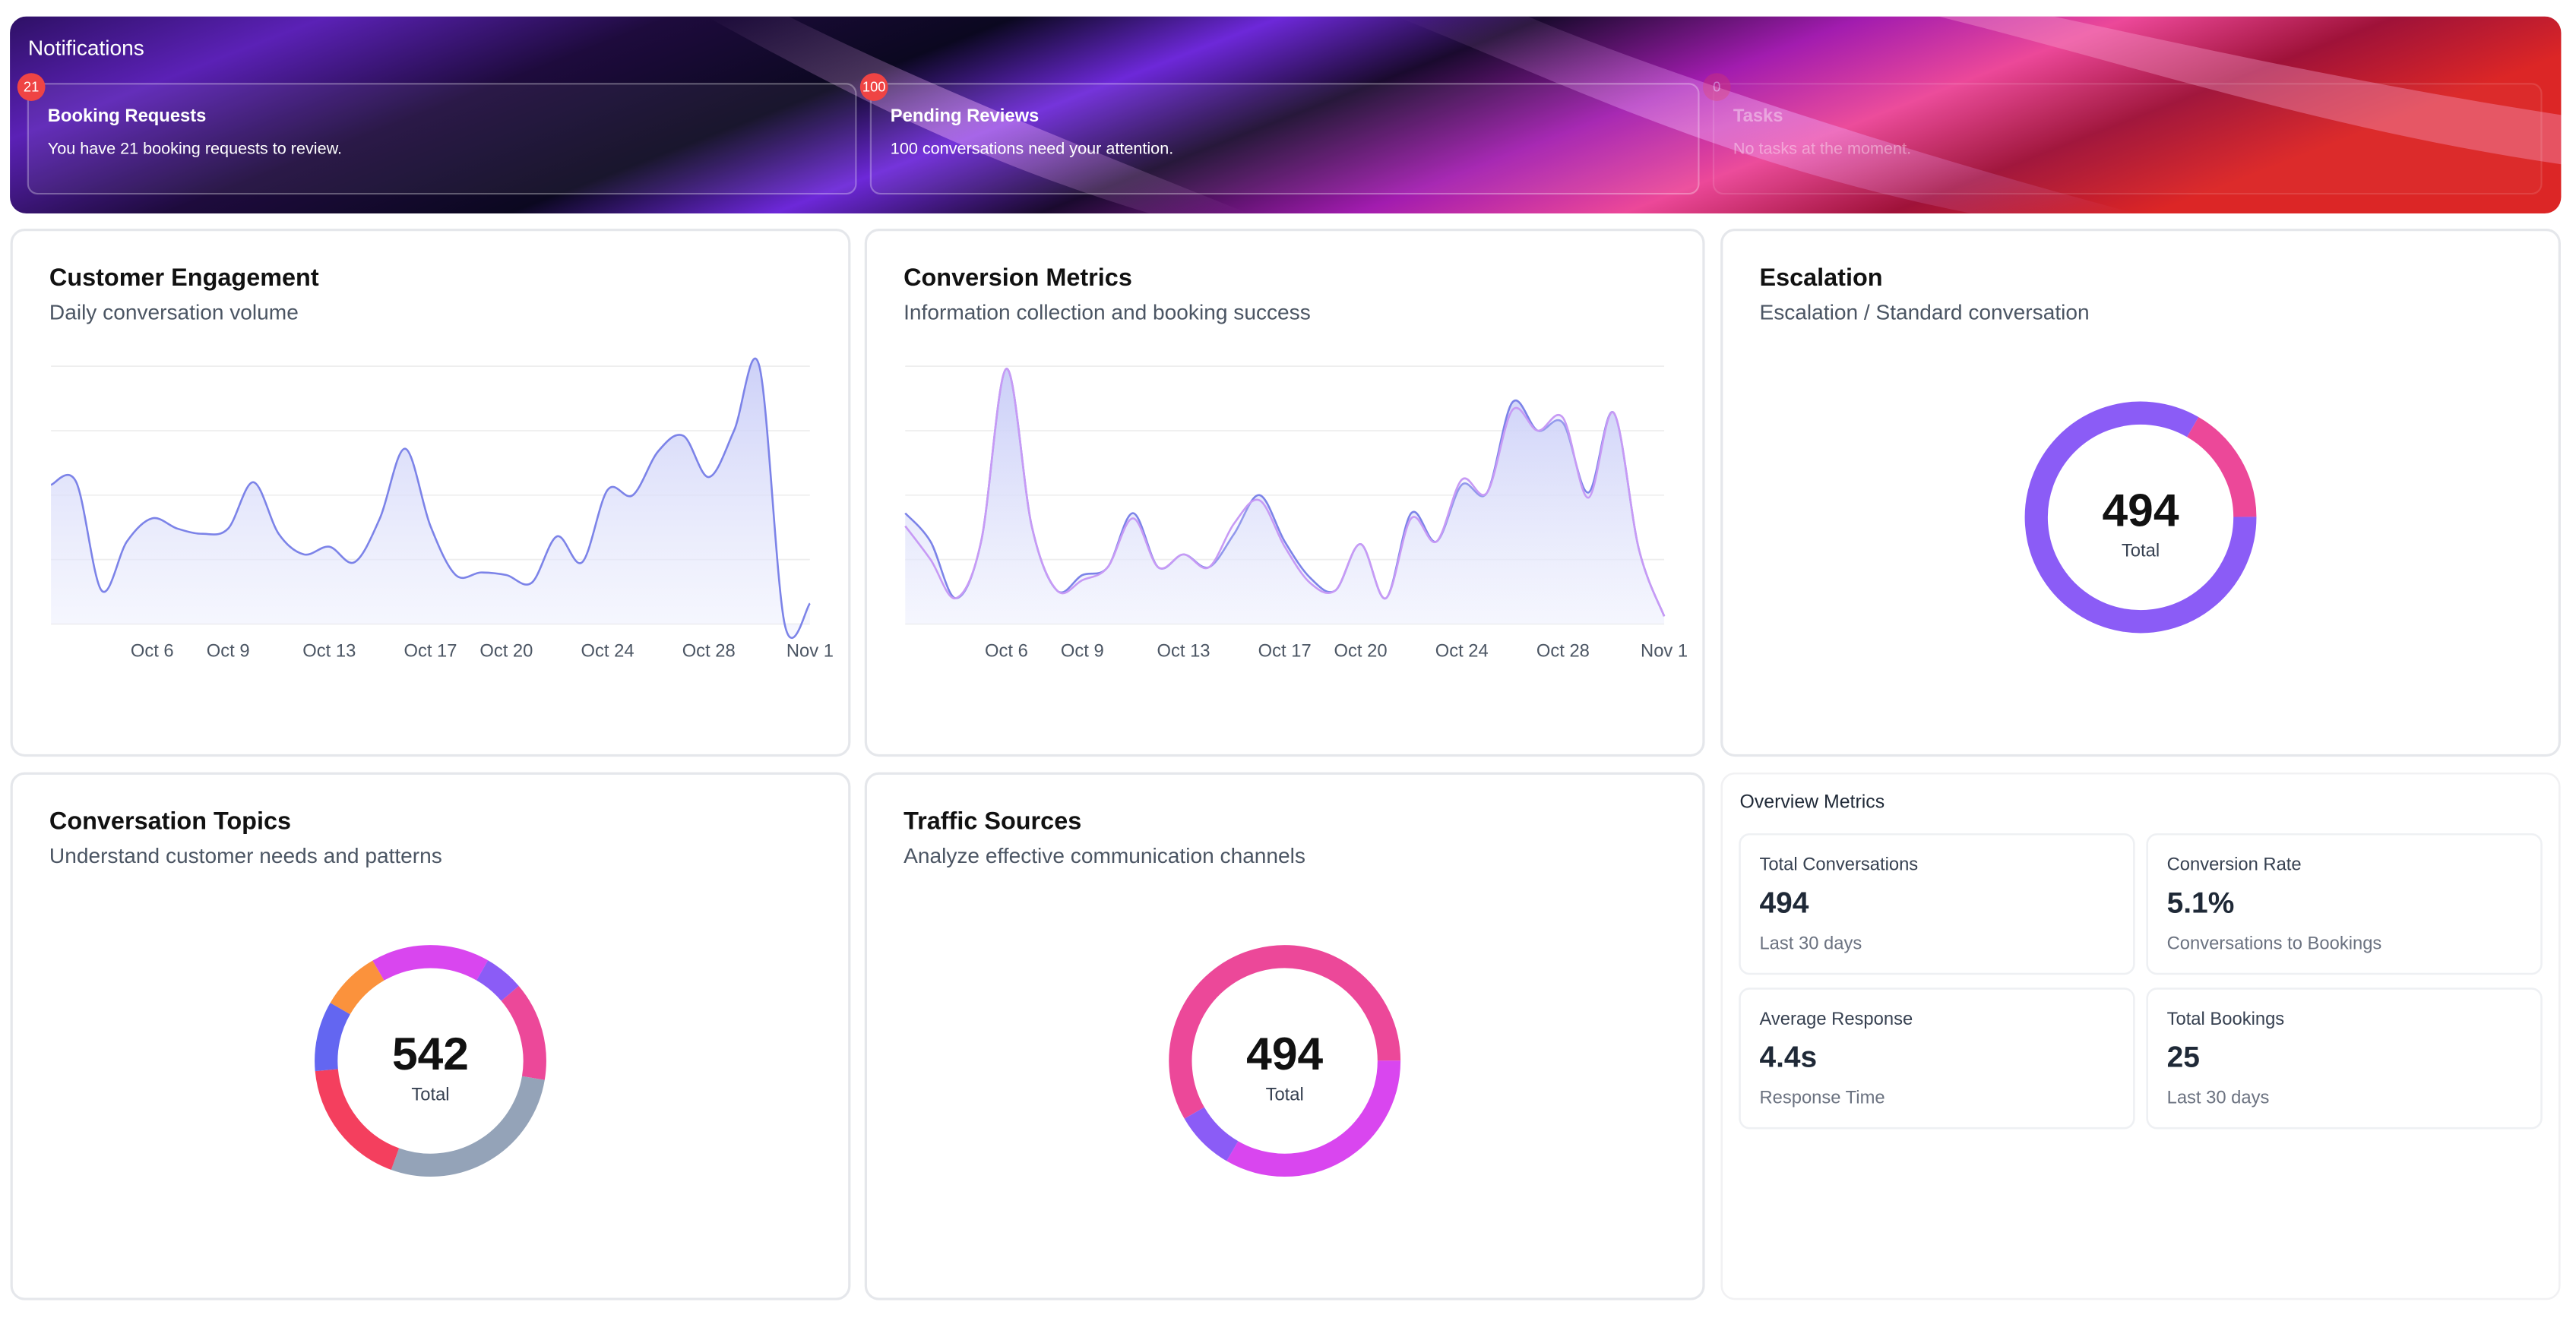  I want to click on card-title: Conversion Metrics, so click(1017, 277).